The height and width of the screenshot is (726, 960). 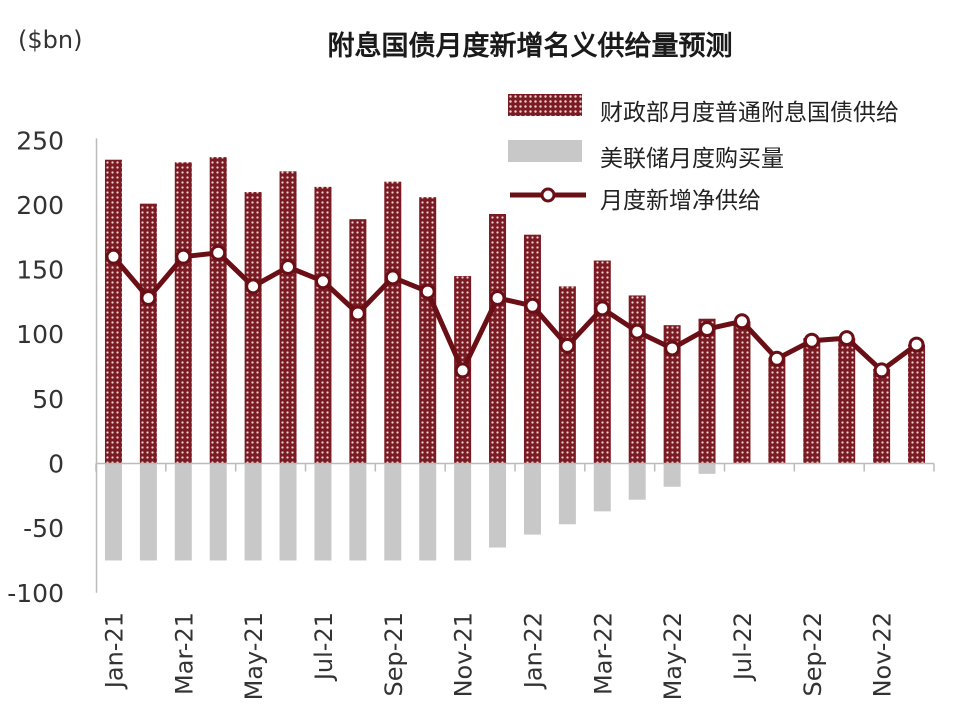 What do you see at coordinates (692, 159) in the screenshot?
I see `legend-label-fed: 美联储月度购买量` at bounding box center [692, 159].